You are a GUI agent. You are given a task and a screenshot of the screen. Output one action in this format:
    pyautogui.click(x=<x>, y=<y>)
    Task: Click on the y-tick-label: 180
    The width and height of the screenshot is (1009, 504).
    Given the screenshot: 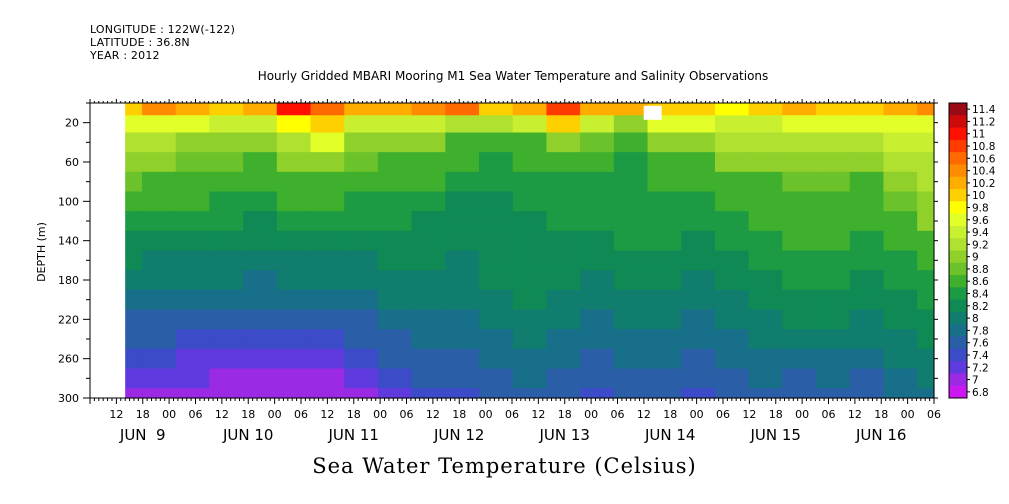 What is the action you would take?
    pyautogui.click(x=68, y=280)
    